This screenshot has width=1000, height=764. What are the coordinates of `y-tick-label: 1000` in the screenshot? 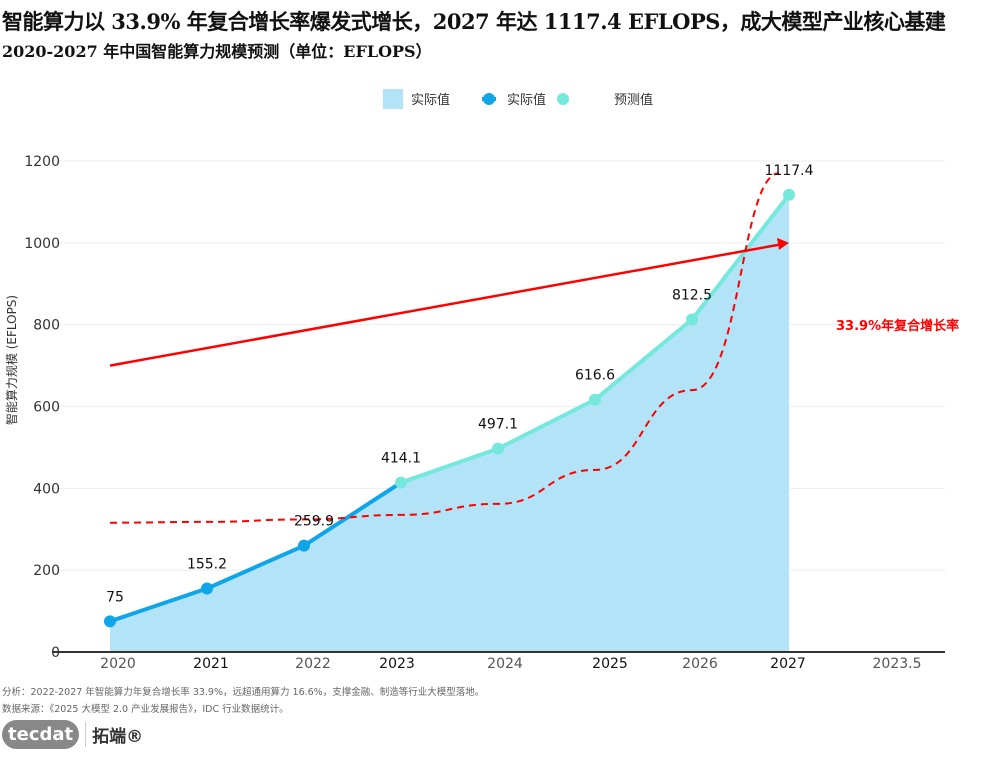 It's located at (42, 244).